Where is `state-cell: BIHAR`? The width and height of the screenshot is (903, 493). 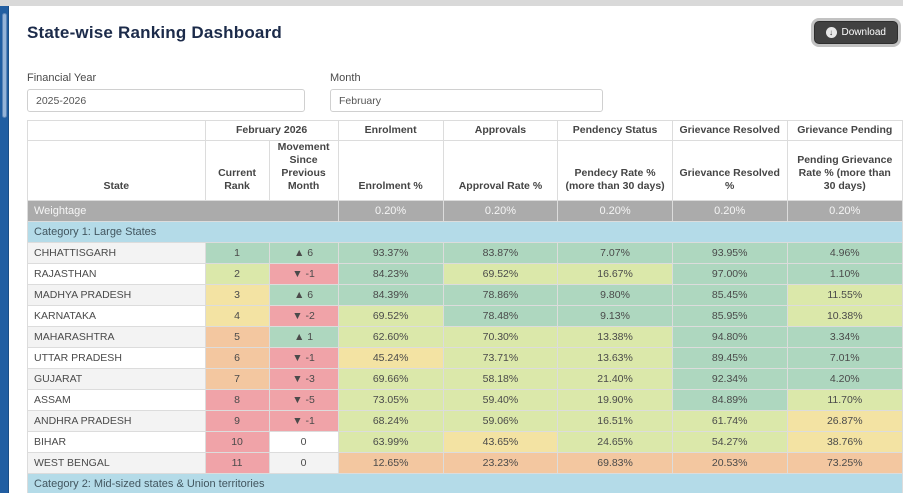 state-cell: BIHAR is located at coordinates (116, 441).